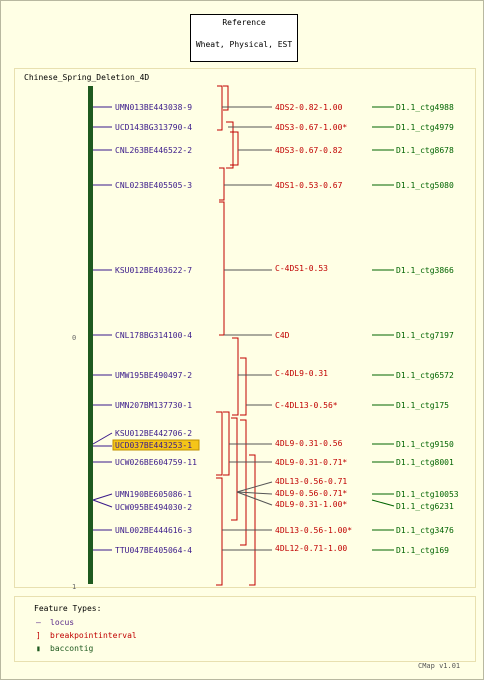  Describe the element at coordinates (311, 504) in the screenshot. I see `breakpoint-label: 4DL9-0.31-1.00*` at that location.